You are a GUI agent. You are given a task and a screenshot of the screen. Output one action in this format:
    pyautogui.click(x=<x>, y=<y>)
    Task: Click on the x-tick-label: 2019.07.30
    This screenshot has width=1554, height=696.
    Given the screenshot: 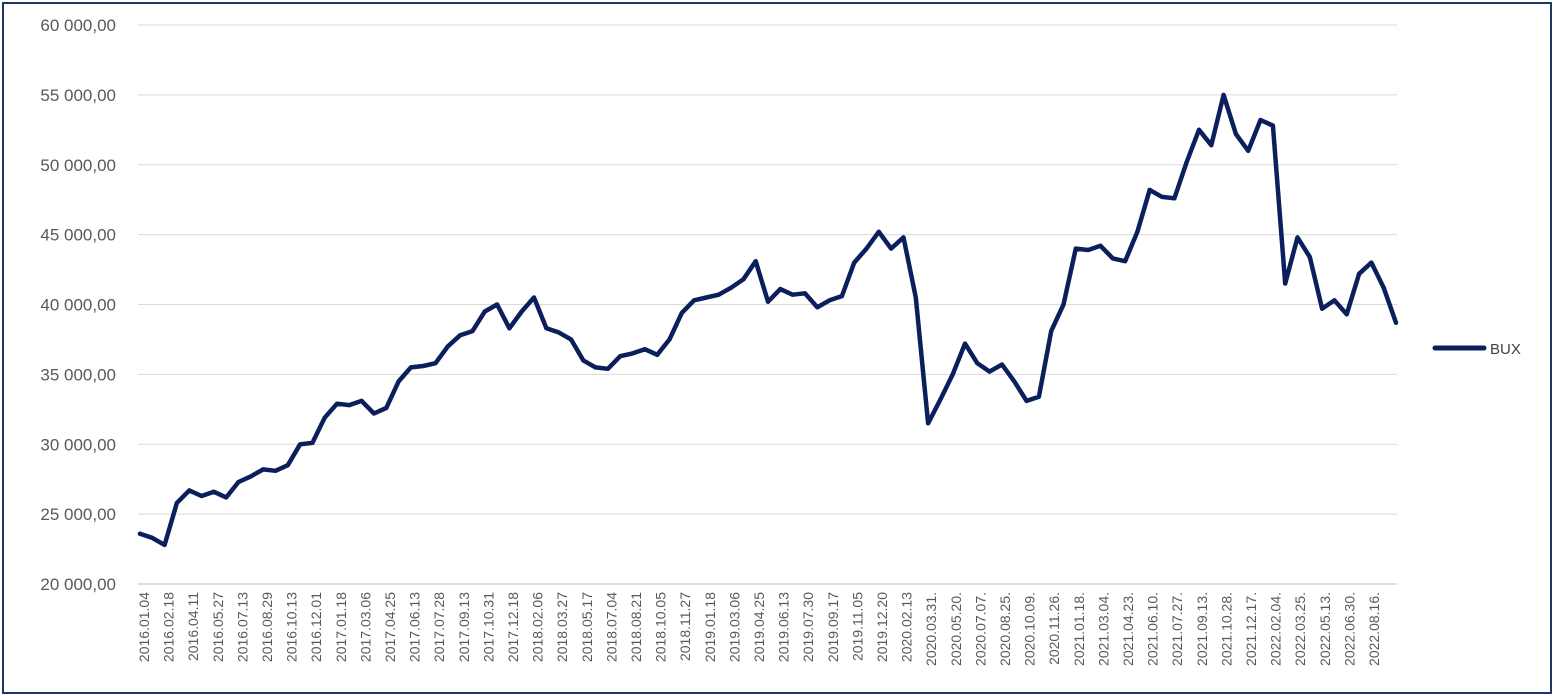 What is the action you would take?
    pyautogui.click(x=808, y=627)
    